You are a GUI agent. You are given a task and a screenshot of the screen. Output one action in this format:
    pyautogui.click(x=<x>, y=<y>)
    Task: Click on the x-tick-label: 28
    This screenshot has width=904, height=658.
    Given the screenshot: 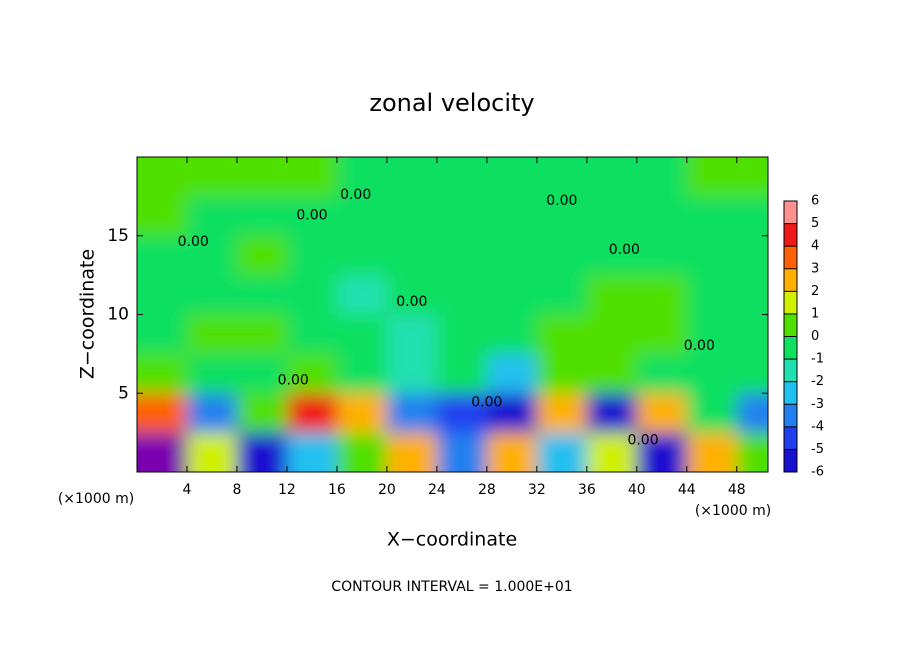 What is the action you would take?
    pyautogui.click(x=487, y=490)
    